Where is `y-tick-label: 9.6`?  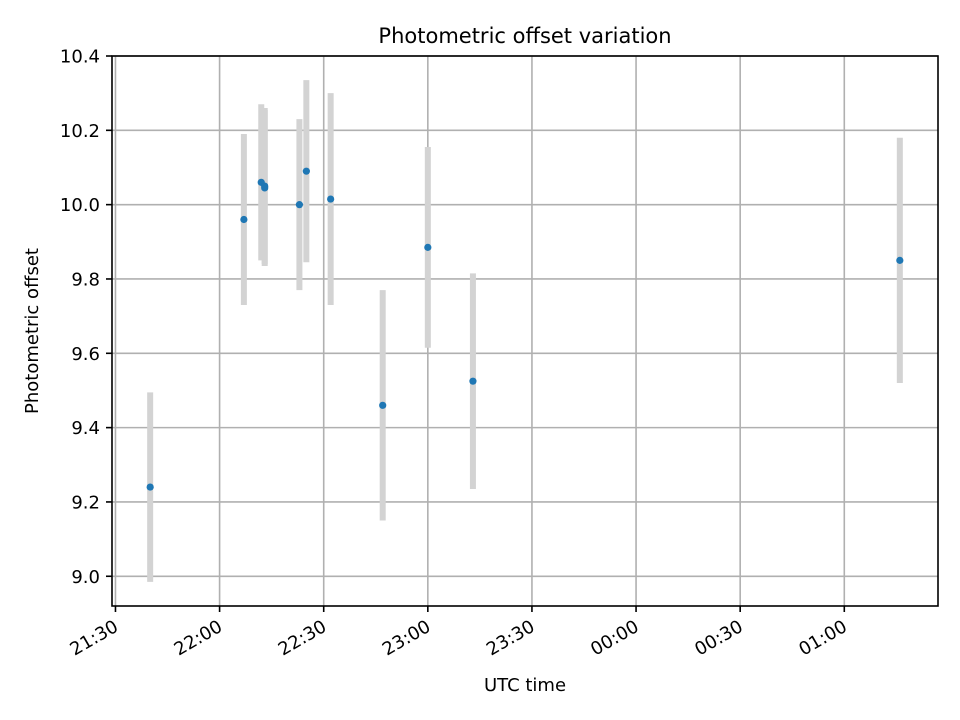 y-tick-label: 9.6 is located at coordinates (85, 354).